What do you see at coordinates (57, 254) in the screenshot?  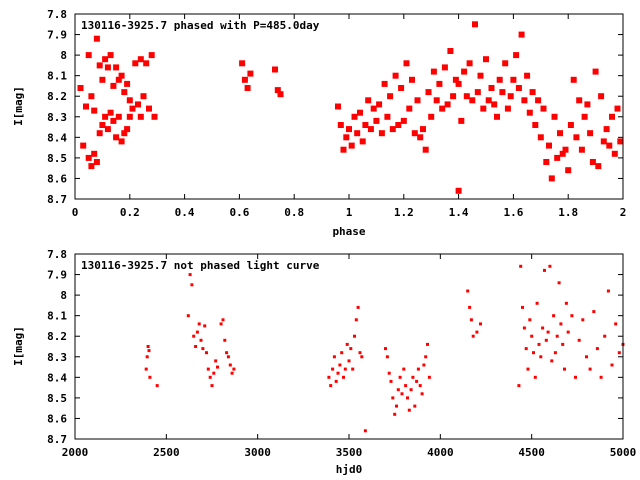 I see `chart2-y-tick-label: 7.8` at bounding box center [57, 254].